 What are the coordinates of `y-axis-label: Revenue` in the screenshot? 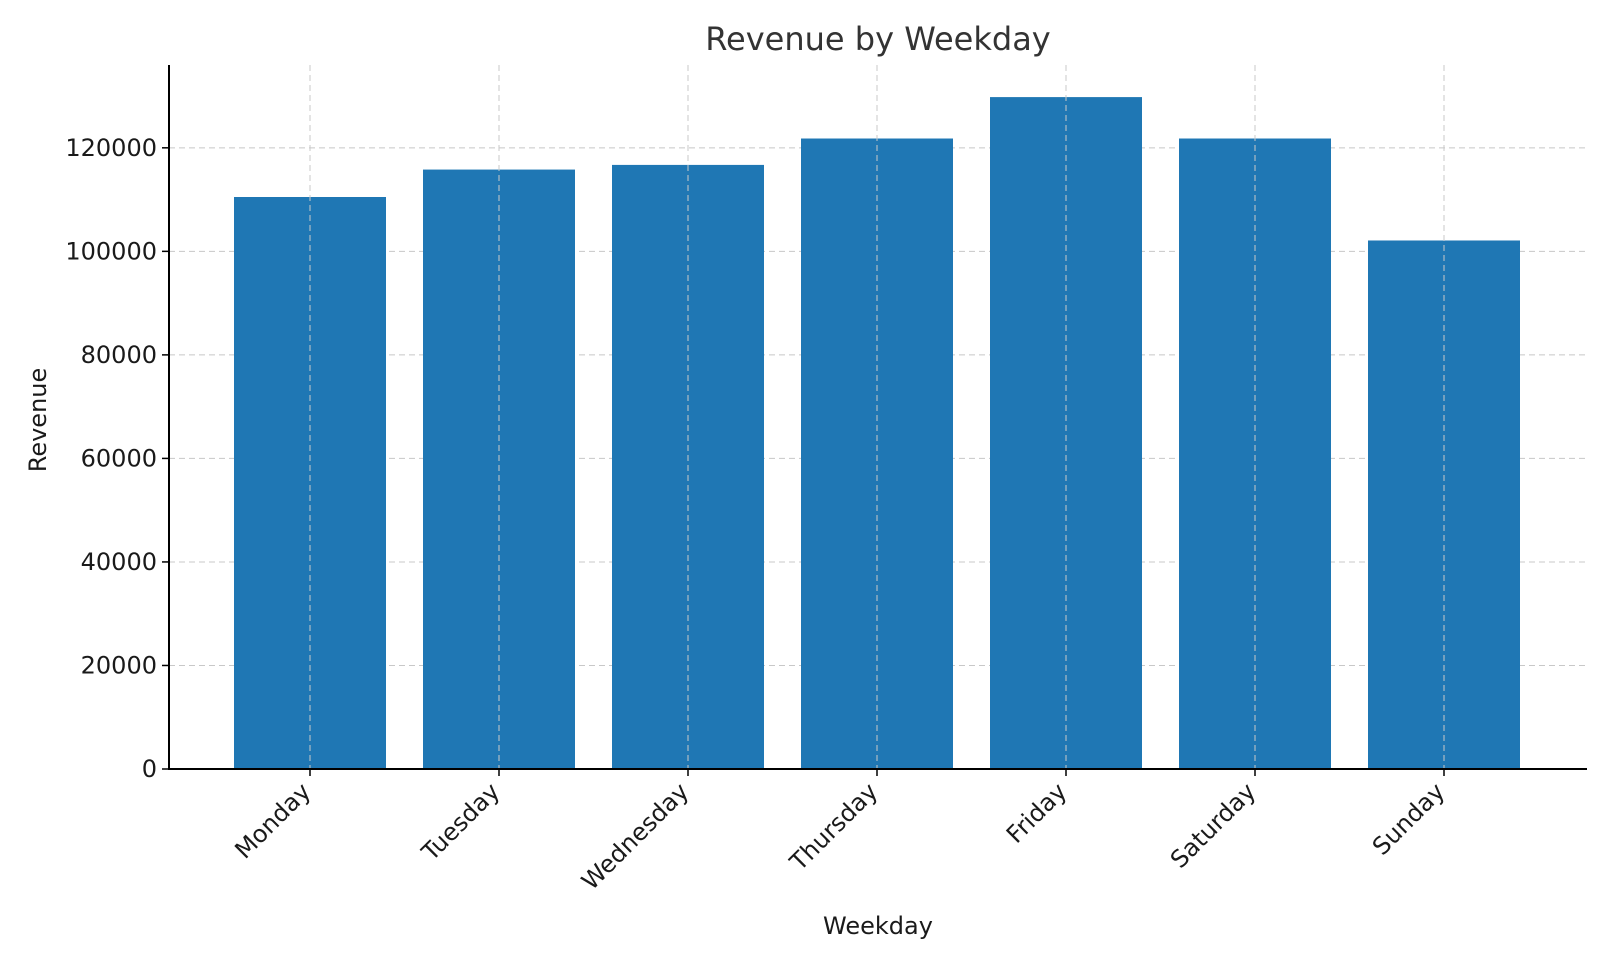 It's located at (38, 420).